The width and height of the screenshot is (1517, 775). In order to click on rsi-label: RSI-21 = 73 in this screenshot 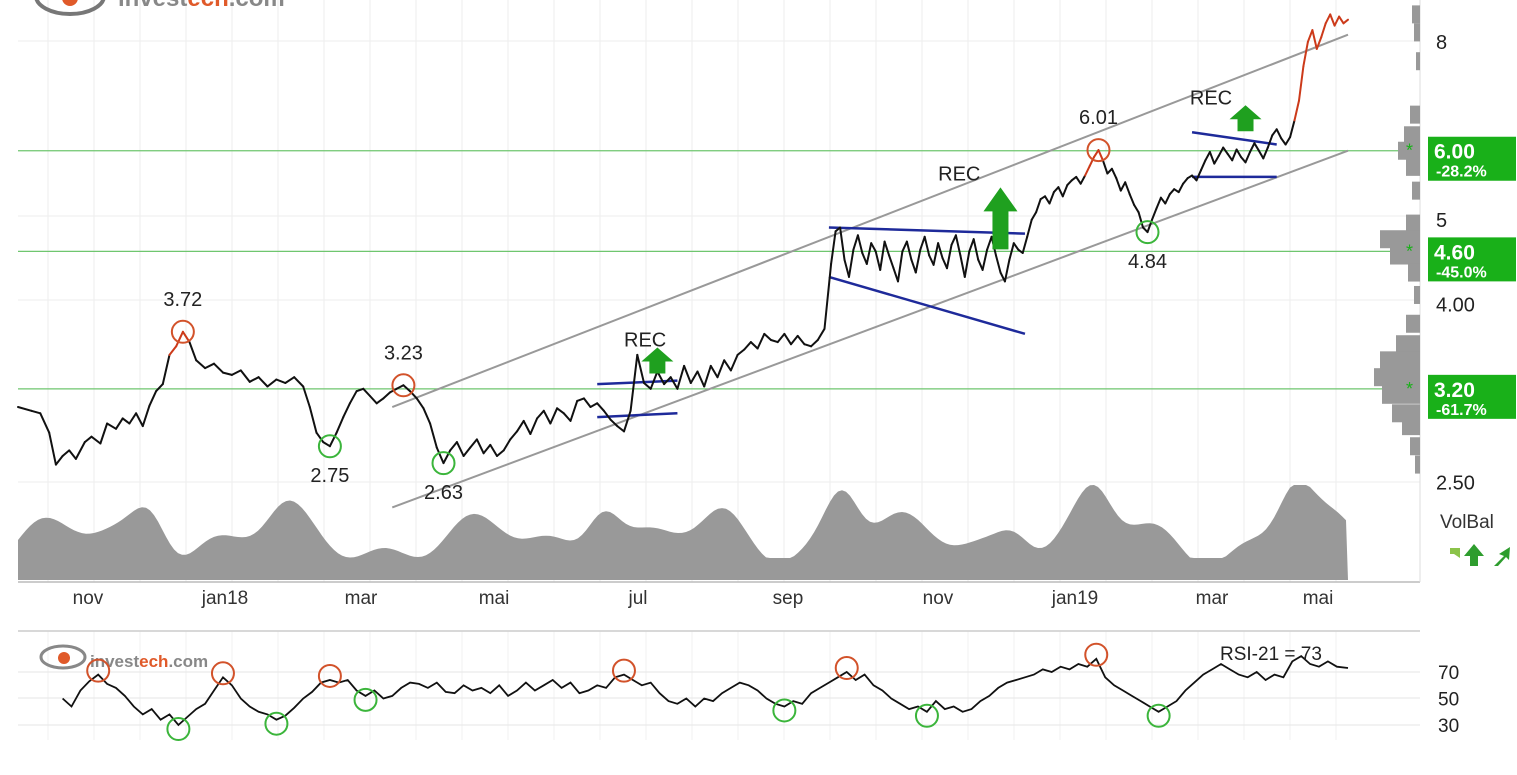, I will do `click(1271, 654)`.